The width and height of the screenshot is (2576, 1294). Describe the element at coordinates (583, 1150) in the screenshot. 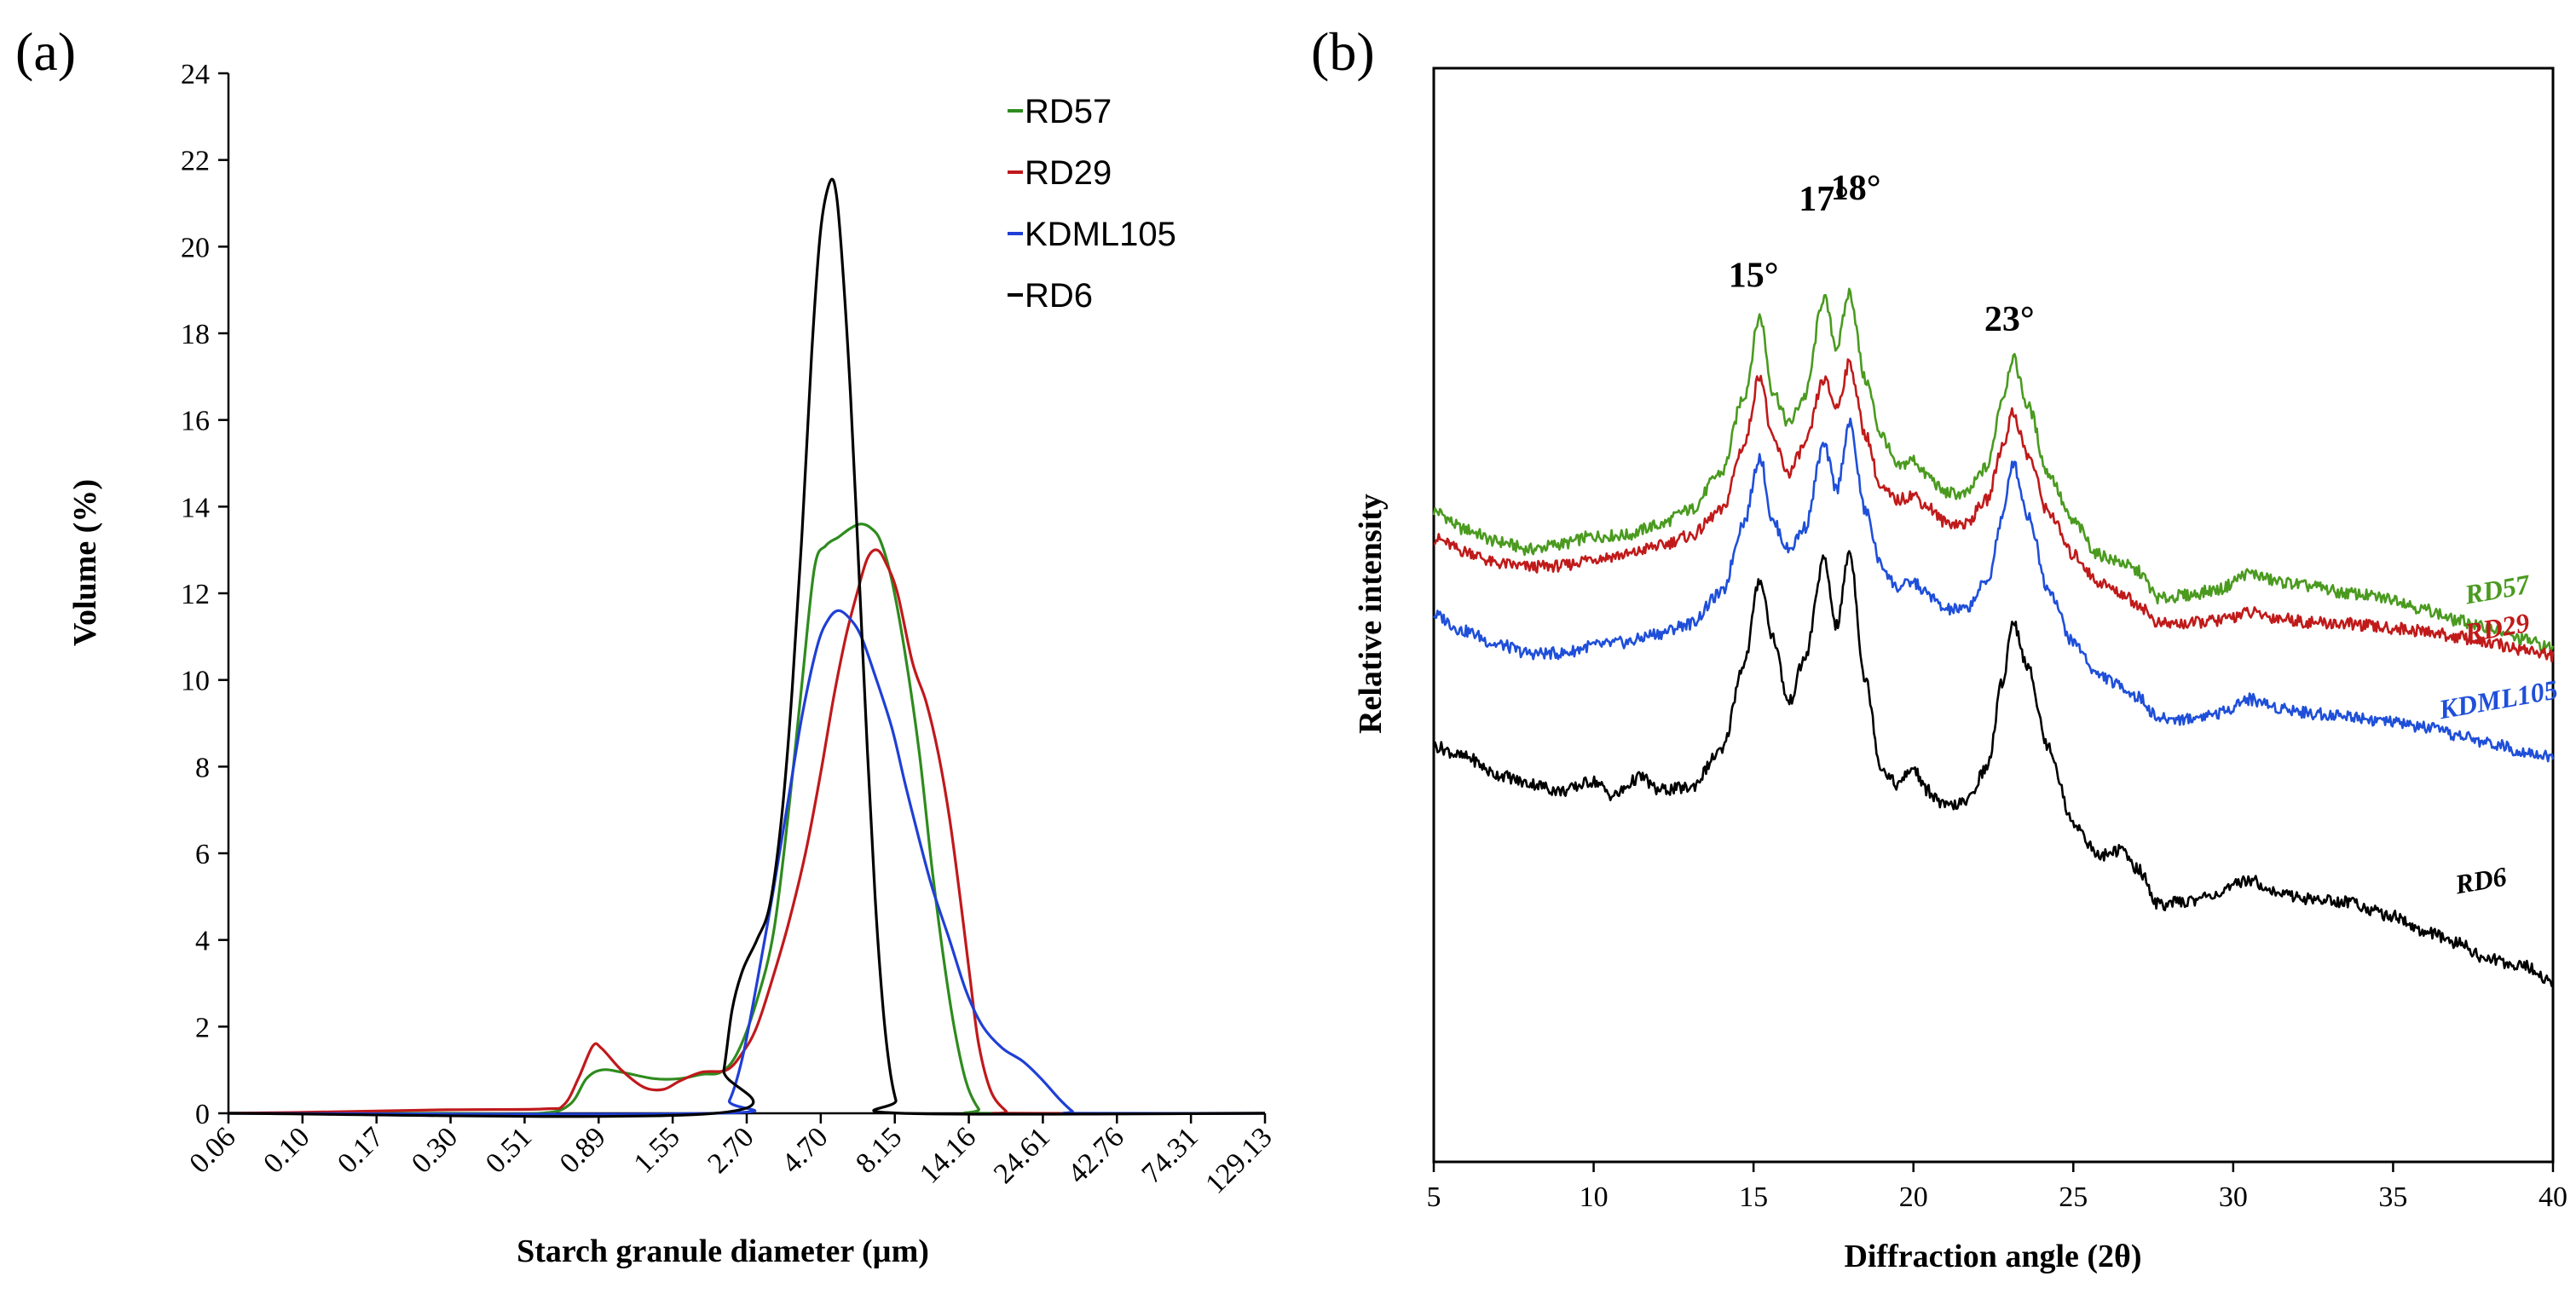

I see `a-x-tick-label: 0.89` at that location.